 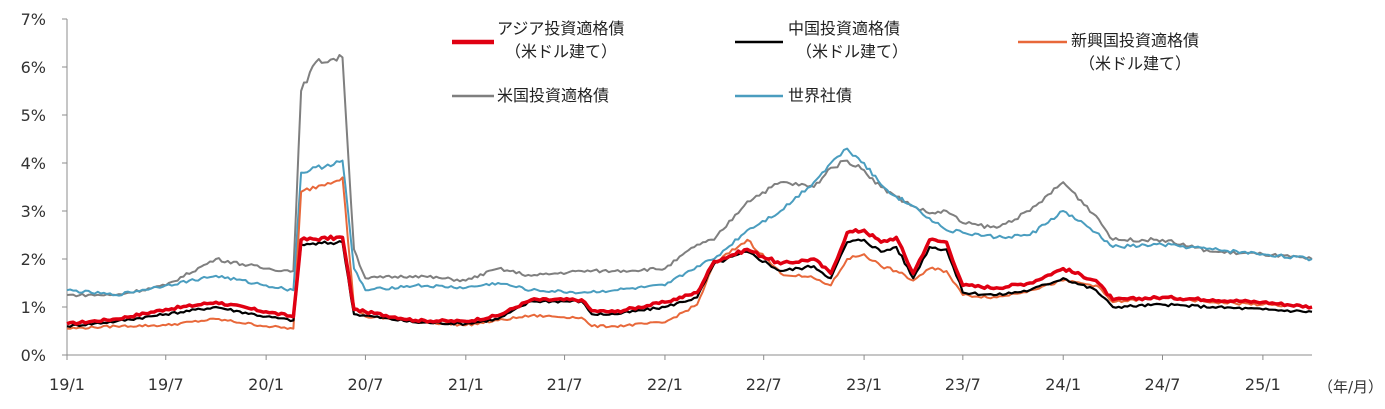 I want to click on x-tick-label: 19/7, so click(x=166, y=384).